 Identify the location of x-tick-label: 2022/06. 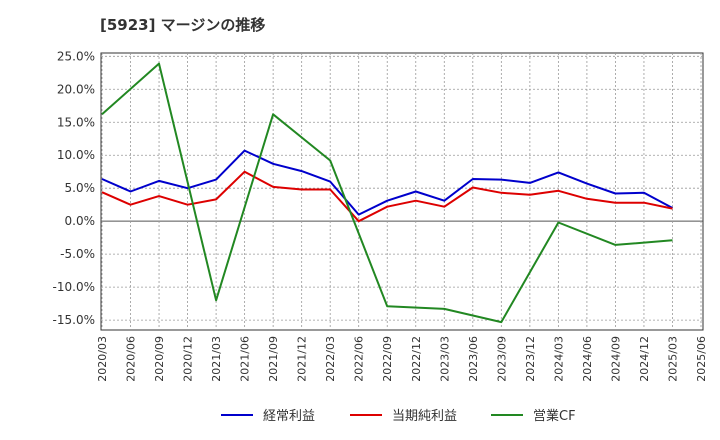
(359, 359).